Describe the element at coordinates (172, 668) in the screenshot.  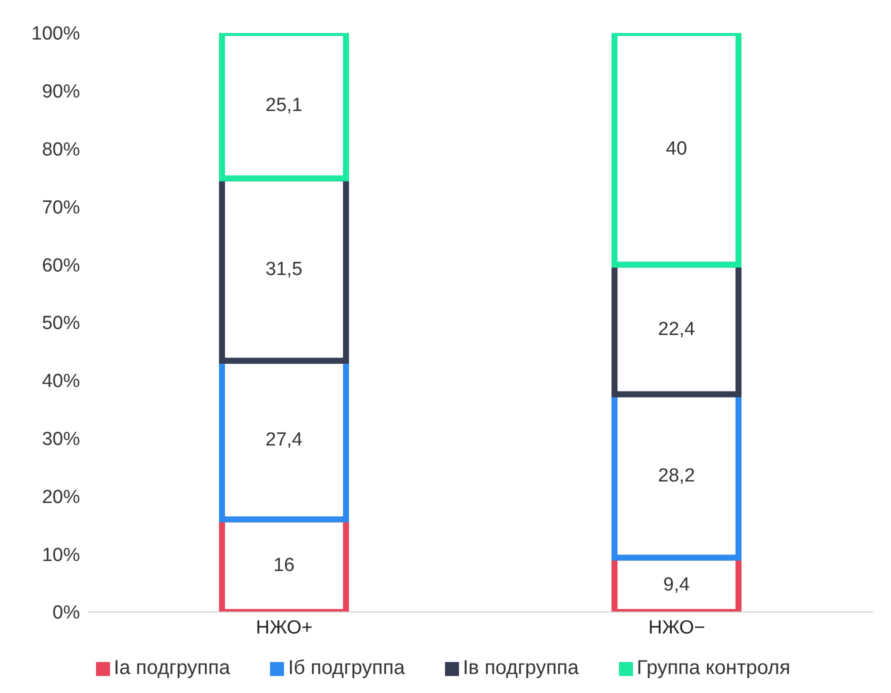
I see `legend-label: Ia подгруппа` at that location.